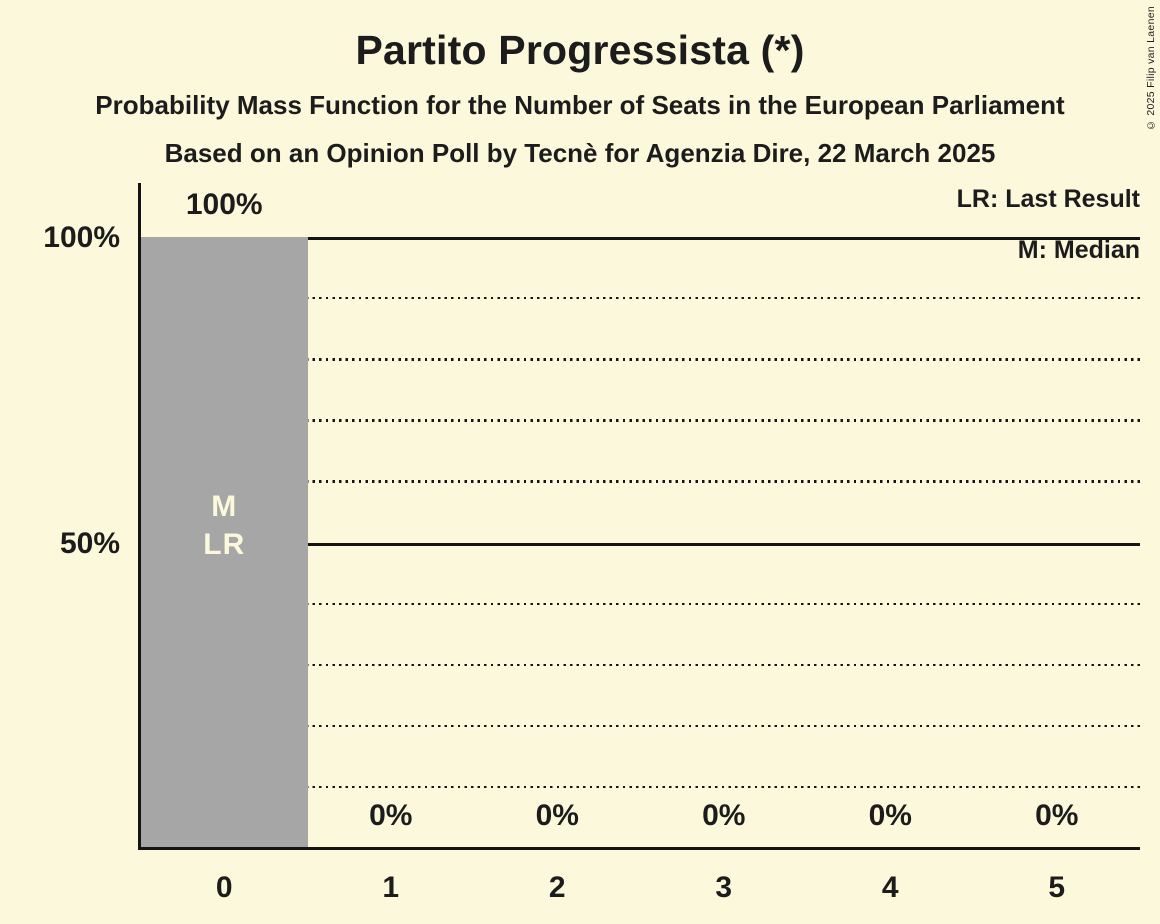 The height and width of the screenshot is (924, 1160). I want to click on bar-value-label-0: 100%, so click(224, 204).